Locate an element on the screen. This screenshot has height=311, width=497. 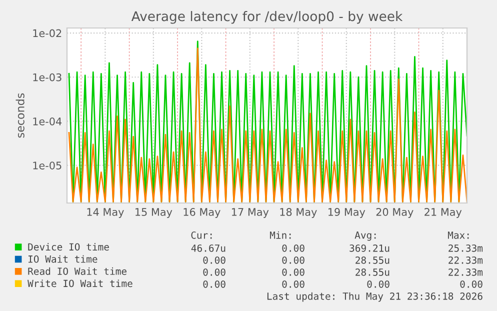
x-tick-label: 19 May is located at coordinates (347, 213).